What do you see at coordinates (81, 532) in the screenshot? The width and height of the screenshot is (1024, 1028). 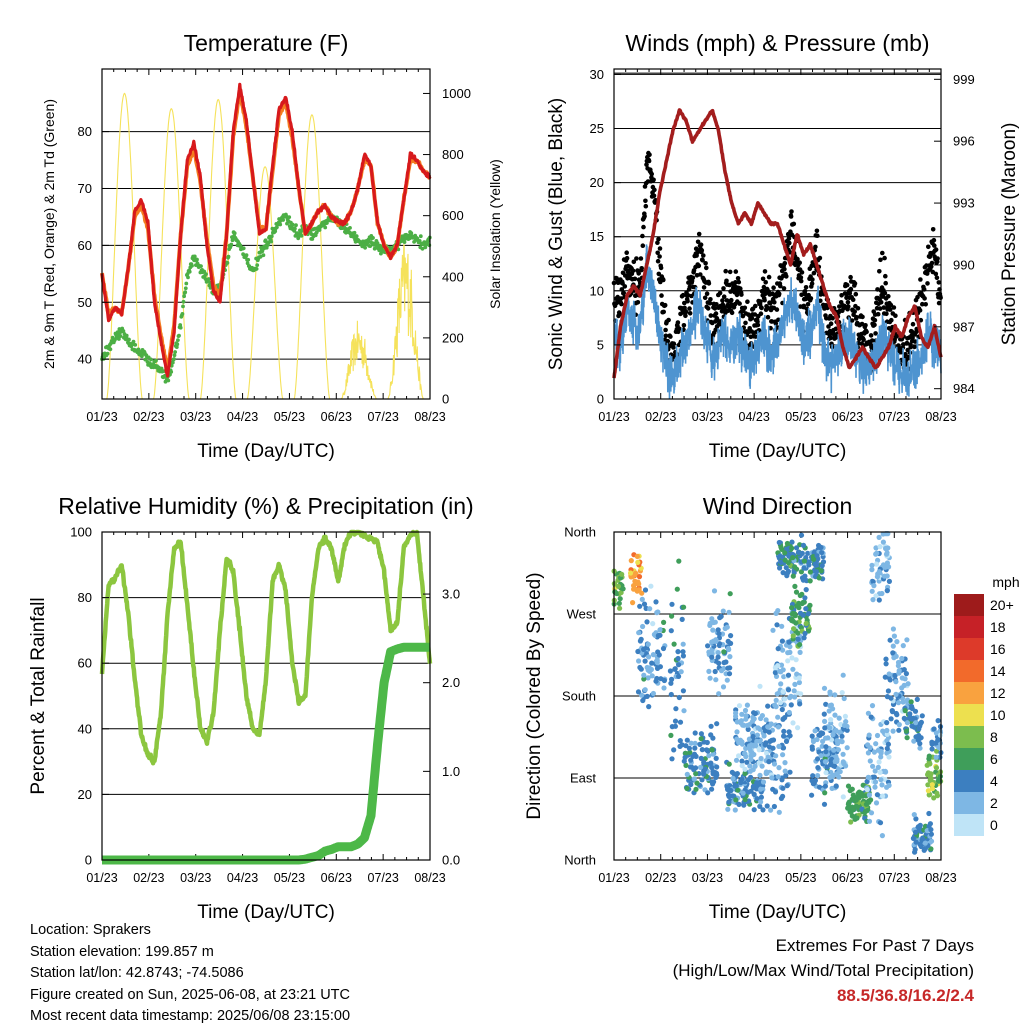 I see `y-tick-label: 100` at bounding box center [81, 532].